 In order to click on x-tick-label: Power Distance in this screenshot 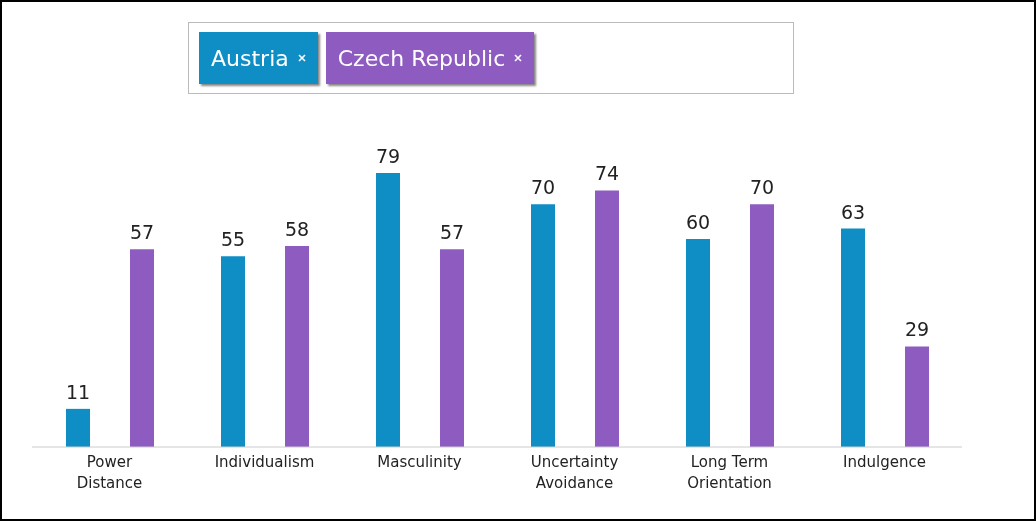, I will do `click(109, 472)`.